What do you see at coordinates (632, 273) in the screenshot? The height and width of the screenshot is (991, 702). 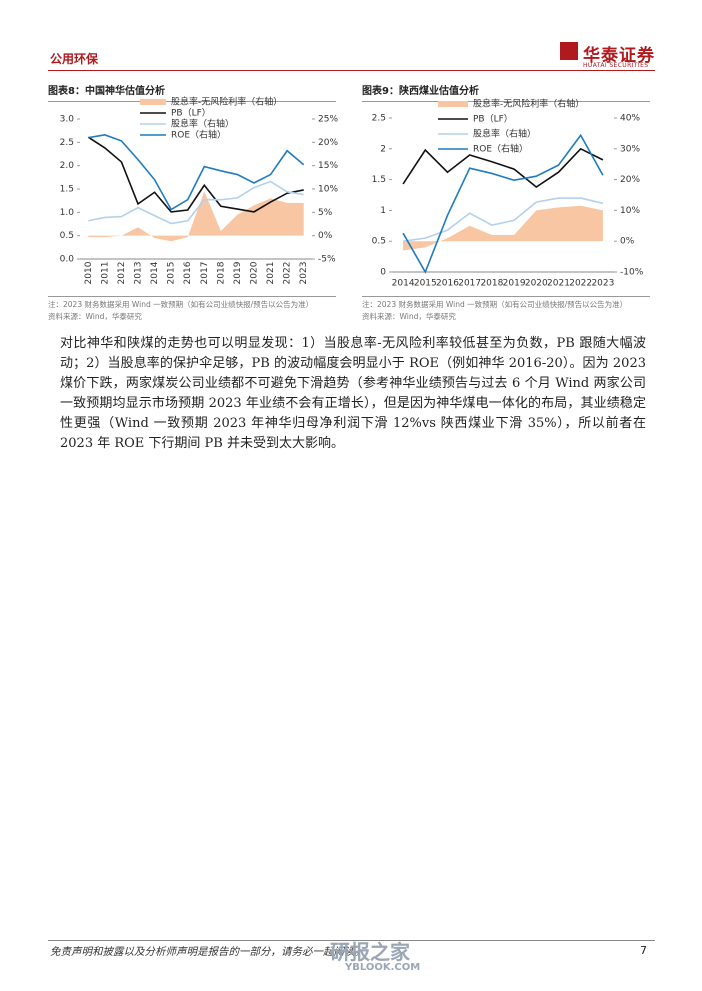 I see `y2-tick-label: -10%` at bounding box center [632, 273].